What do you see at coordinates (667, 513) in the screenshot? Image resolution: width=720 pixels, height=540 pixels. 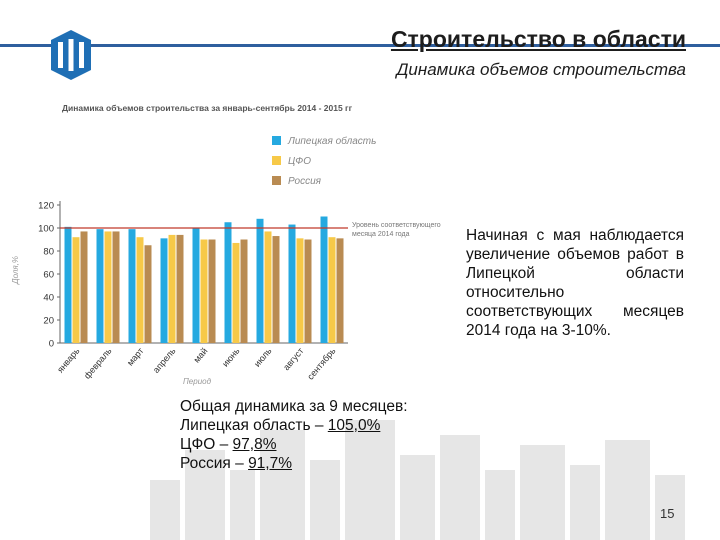 I see `slide-number: 15` at bounding box center [667, 513].